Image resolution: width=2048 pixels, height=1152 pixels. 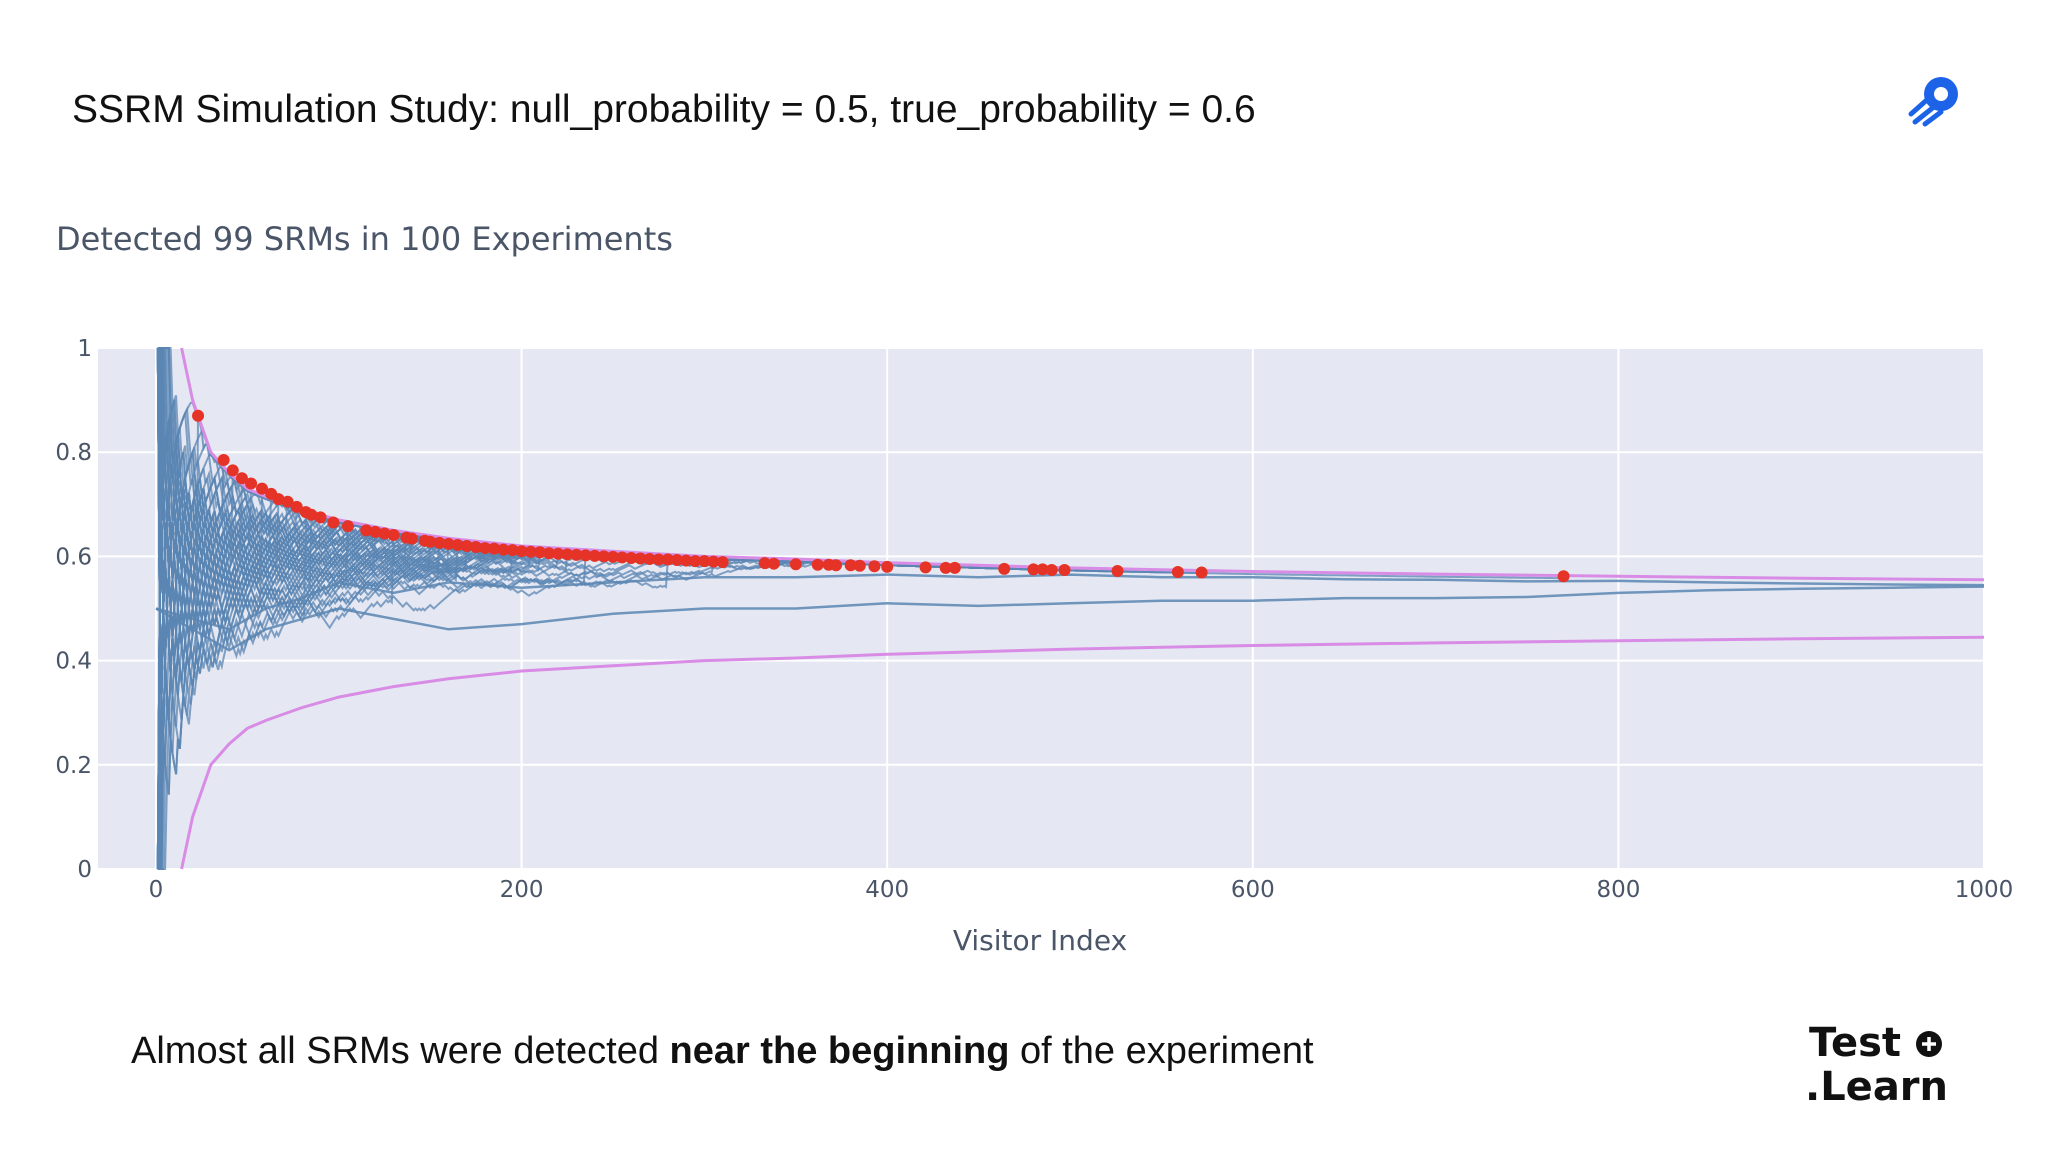 I want to click on simulation-trace-long, so click(x=1070, y=618).